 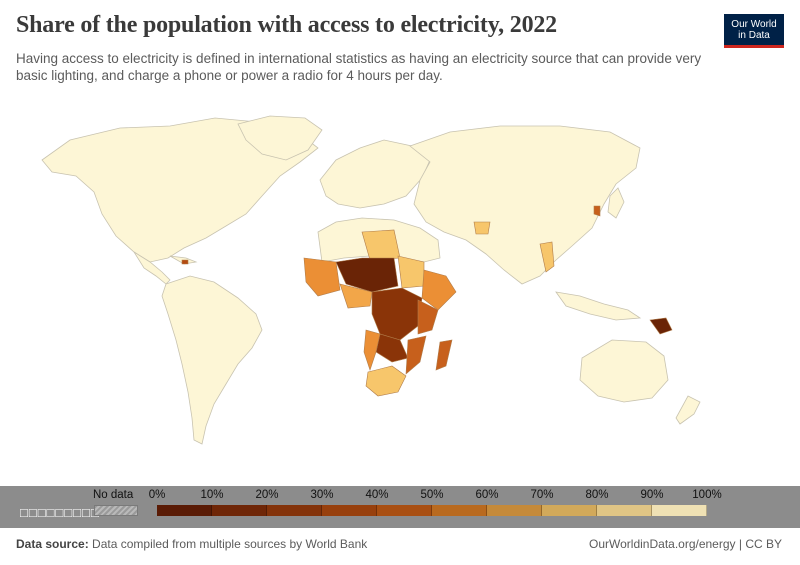 What do you see at coordinates (624, 371) in the screenshot?
I see `region-australia` at bounding box center [624, 371].